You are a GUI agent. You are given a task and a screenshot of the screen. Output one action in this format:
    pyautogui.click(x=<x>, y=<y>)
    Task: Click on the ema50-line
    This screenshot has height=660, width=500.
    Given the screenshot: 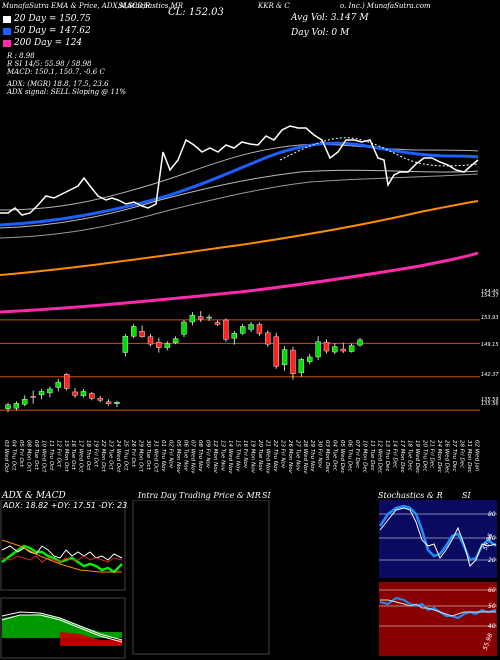 What is the action you would take?
    pyautogui.click(x=239, y=184)
    